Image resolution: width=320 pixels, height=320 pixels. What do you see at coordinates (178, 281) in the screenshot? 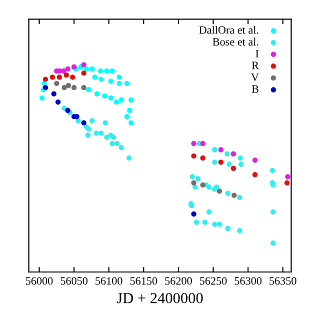
I see `x-tick-label: 56200` at bounding box center [178, 281].